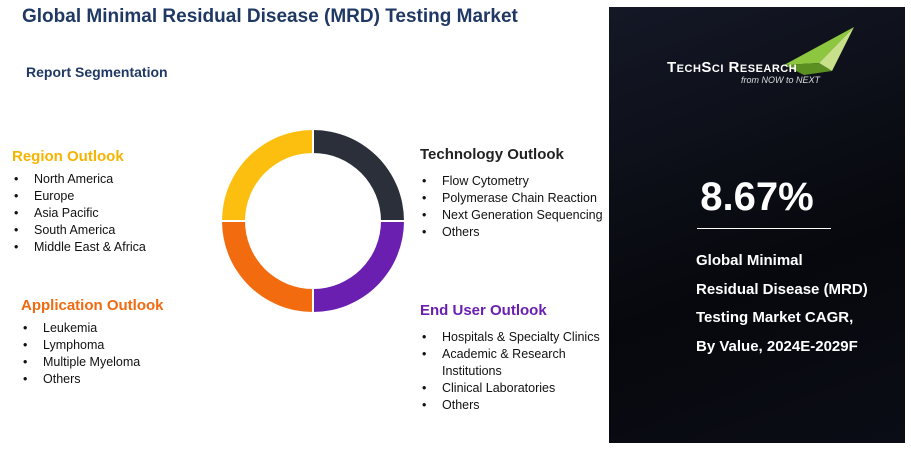 This screenshot has height=450, width=911. What do you see at coordinates (512, 337) in the screenshot?
I see `segment-item: Hospitals & Specialty Clinics` at bounding box center [512, 337].